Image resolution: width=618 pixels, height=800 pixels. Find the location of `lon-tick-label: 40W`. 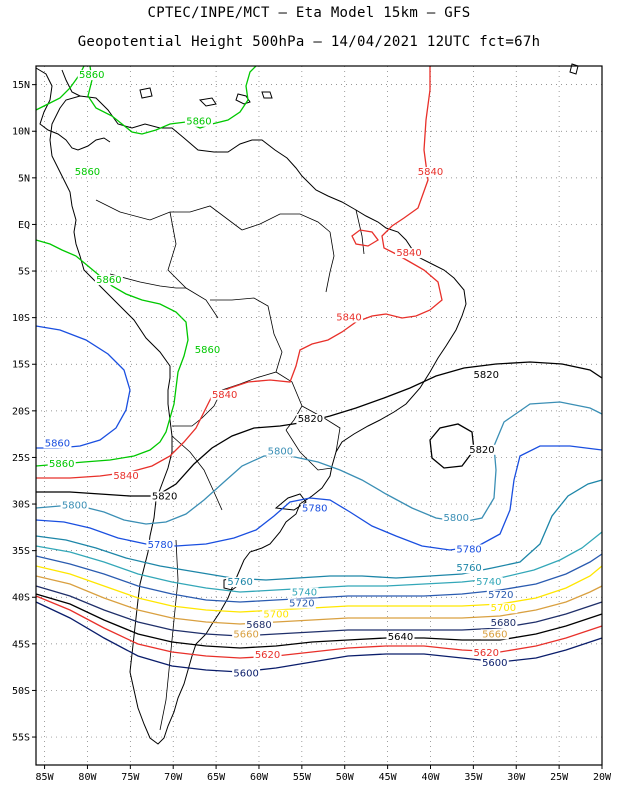

lon-tick-label: 40W is located at coordinates (430, 777).